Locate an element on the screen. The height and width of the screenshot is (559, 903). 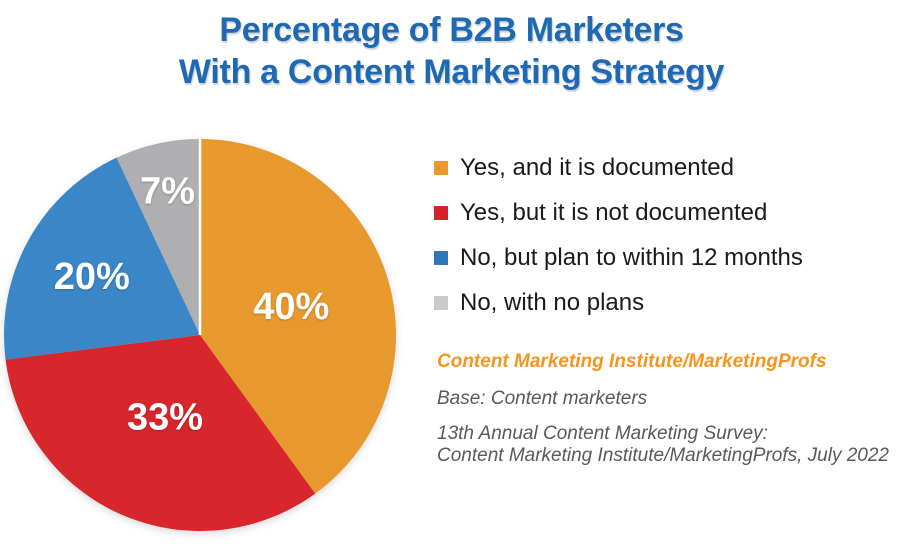
legend-swatch-gray-icon is located at coordinates (441, 302).